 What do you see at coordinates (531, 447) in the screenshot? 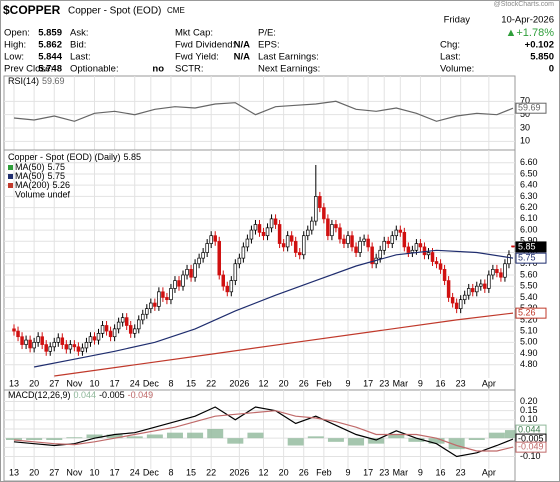
I see `value-marker-label: -0.049` at bounding box center [531, 447].